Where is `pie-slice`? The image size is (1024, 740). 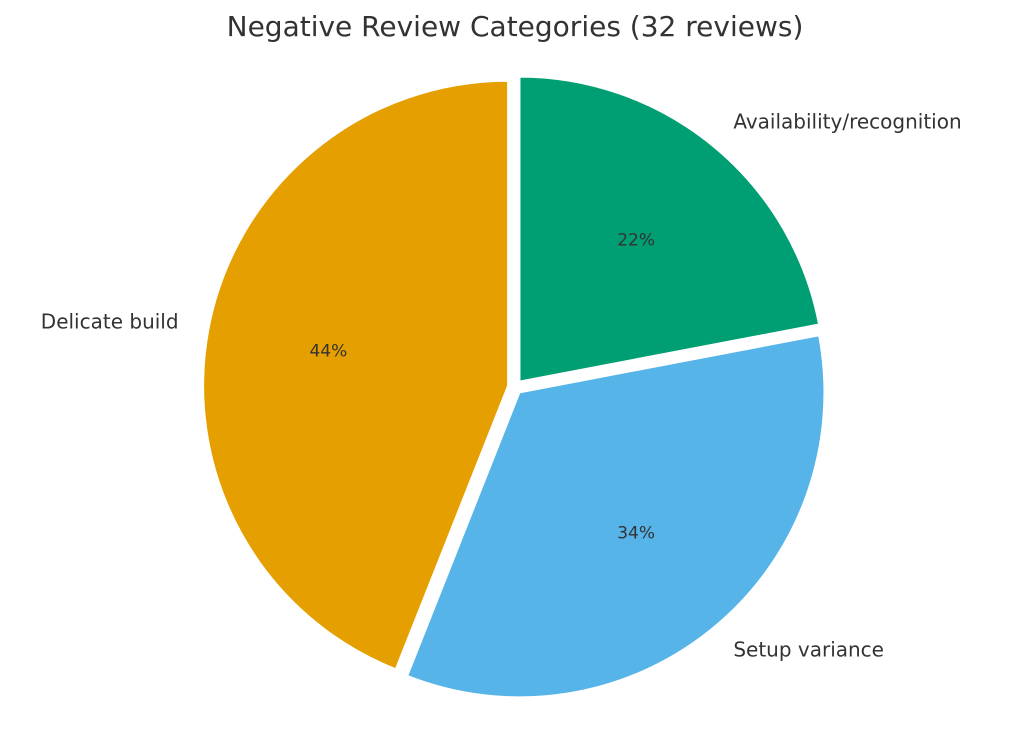
pie-slice is located at coordinates (669, 229).